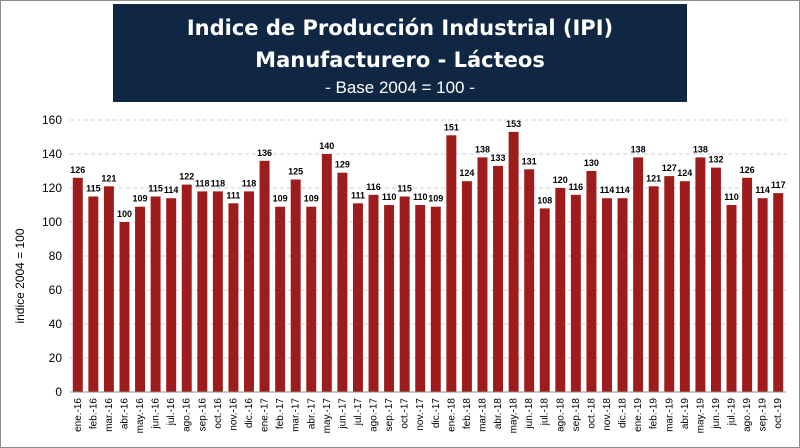 The width and height of the screenshot is (800, 448). I want to click on data-label: 126, so click(77, 170).